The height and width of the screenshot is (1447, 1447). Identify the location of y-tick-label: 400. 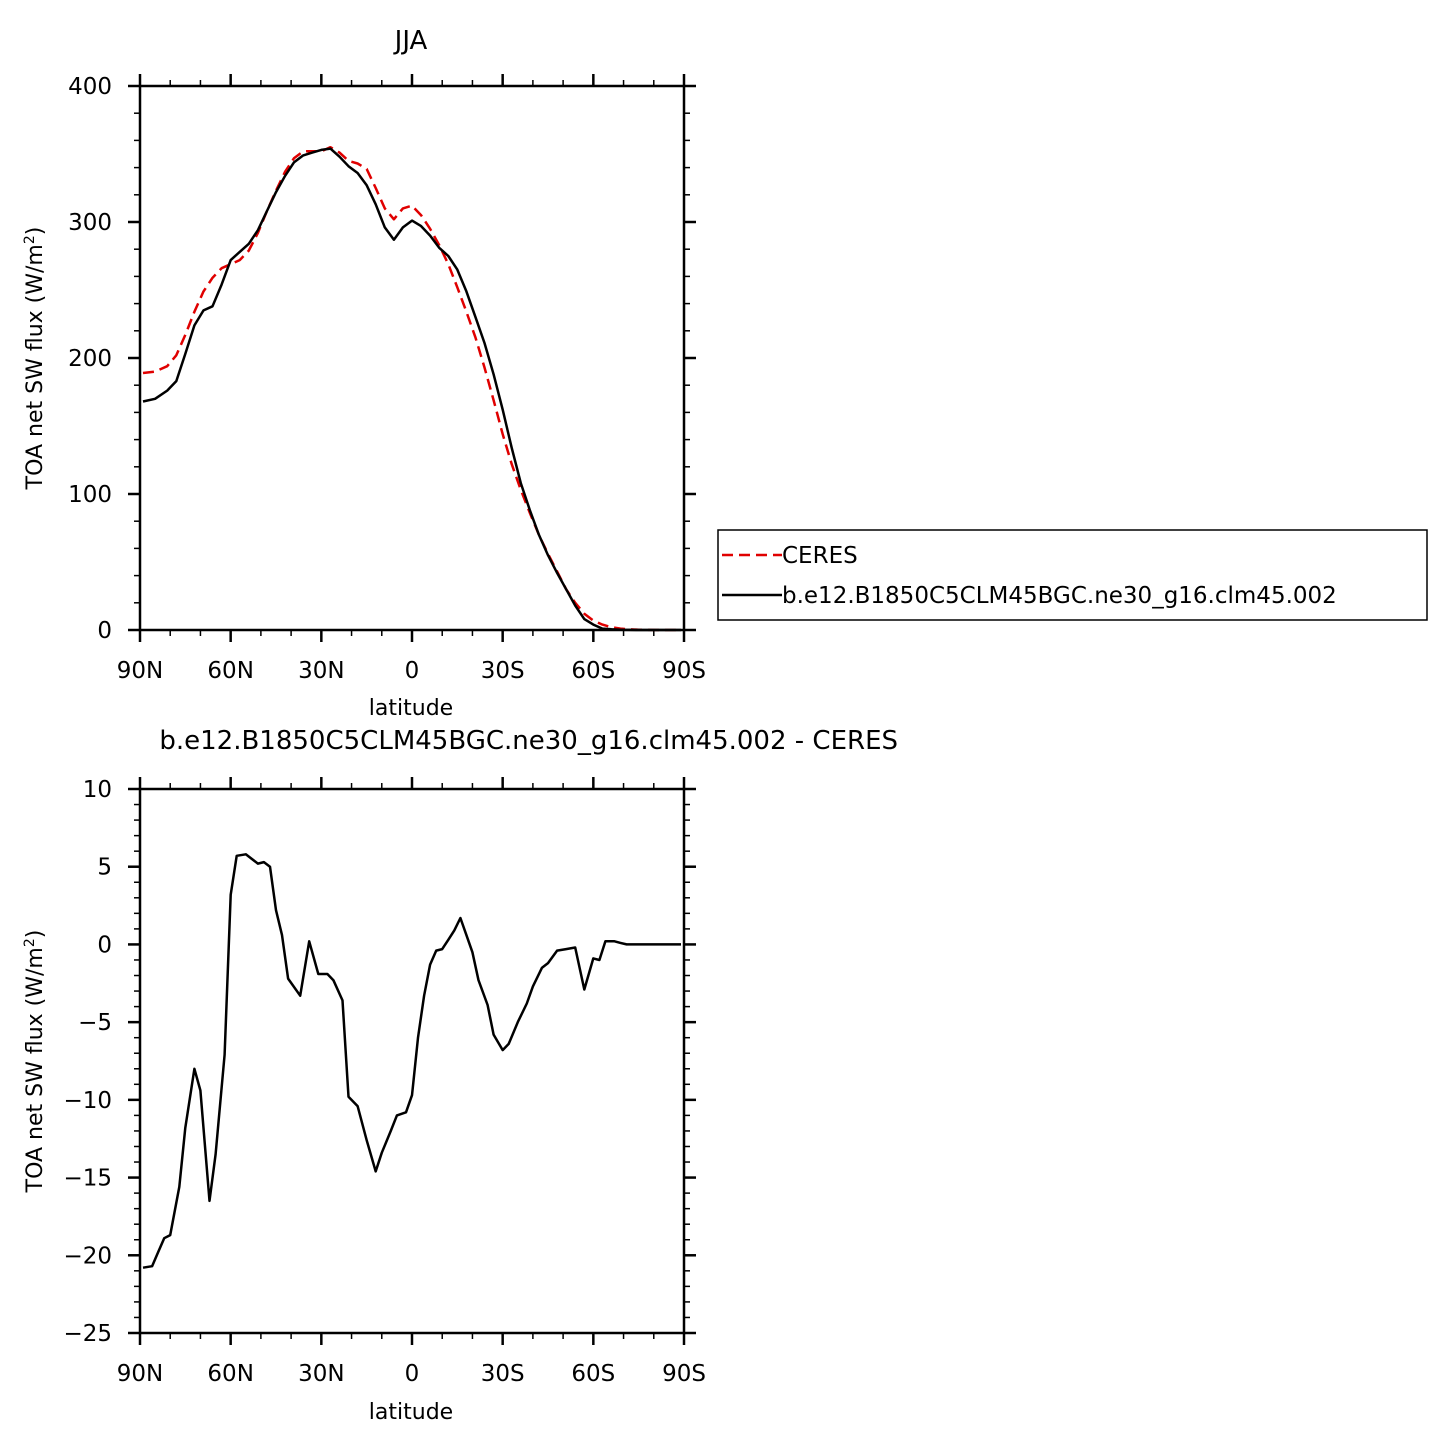
(90, 87).